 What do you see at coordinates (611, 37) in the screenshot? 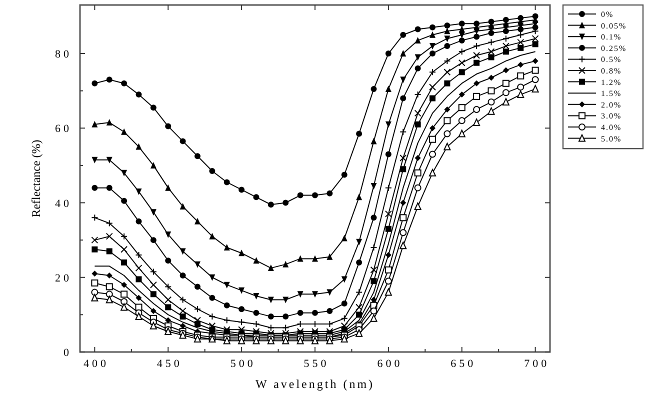
I see `legend-label: 0.1%` at bounding box center [611, 37].